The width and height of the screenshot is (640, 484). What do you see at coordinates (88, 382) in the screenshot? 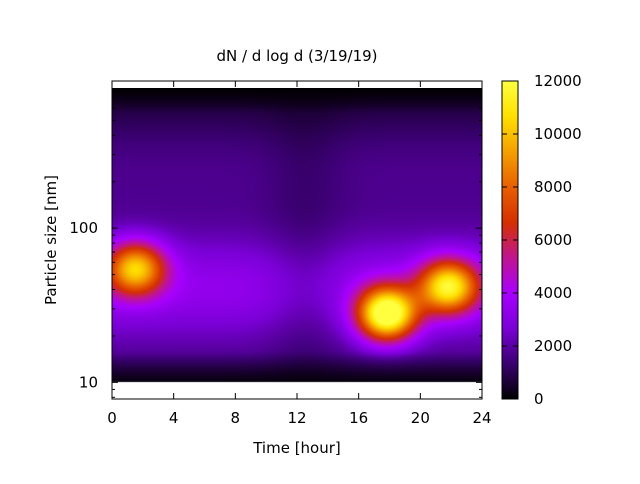
I see `y-tick-label: 10` at bounding box center [88, 382].